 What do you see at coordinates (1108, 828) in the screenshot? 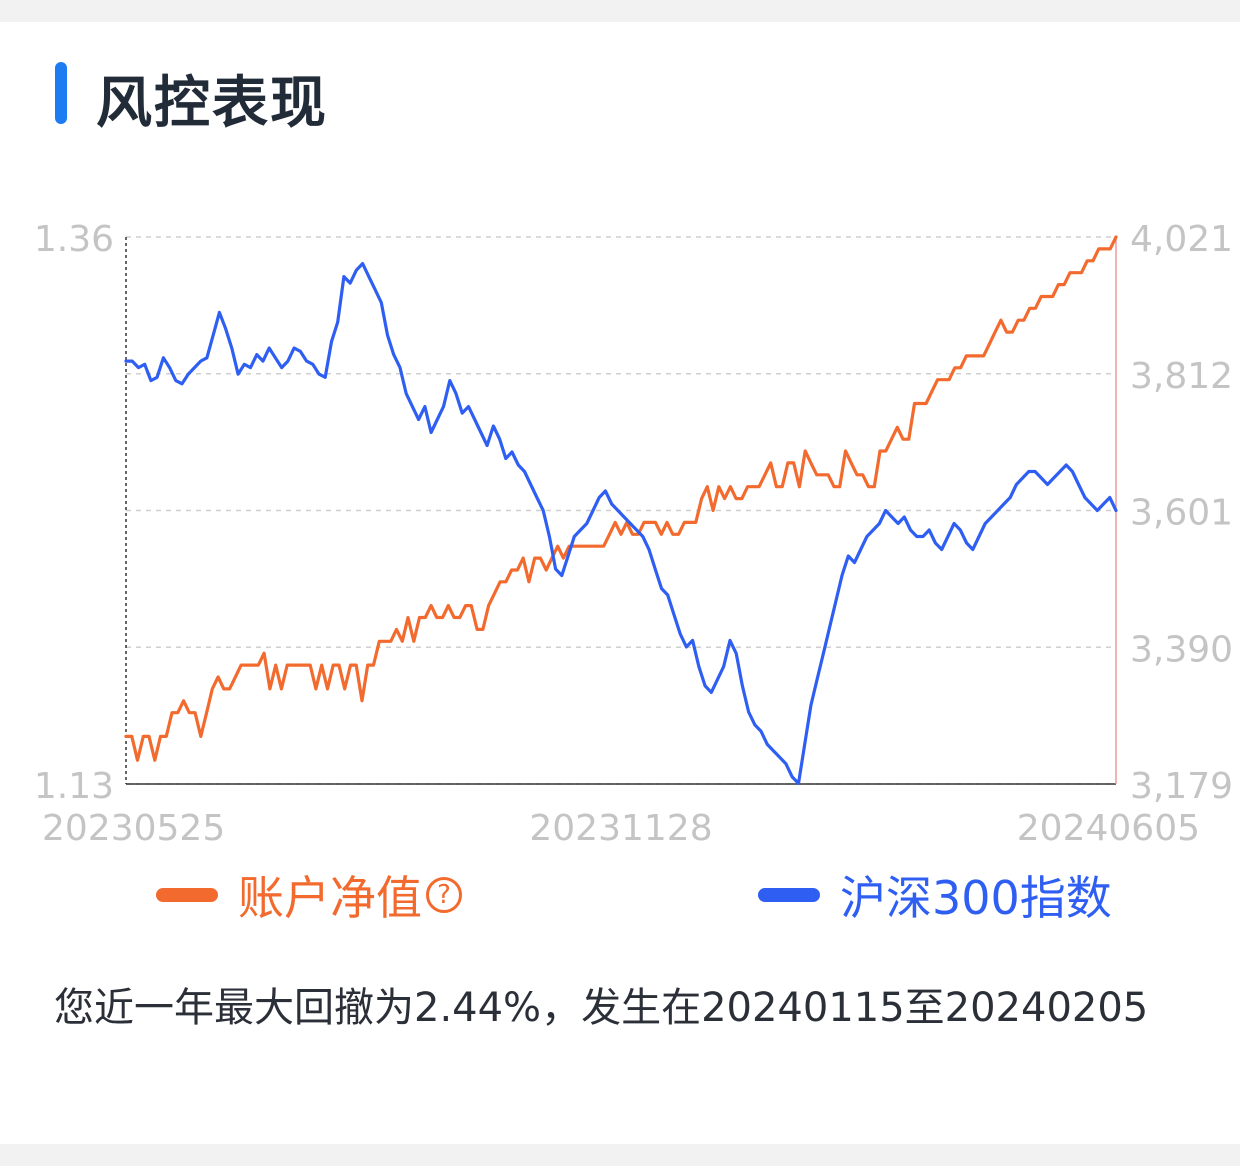
I see `x-tick-label: 20240605` at bounding box center [1108, 828].